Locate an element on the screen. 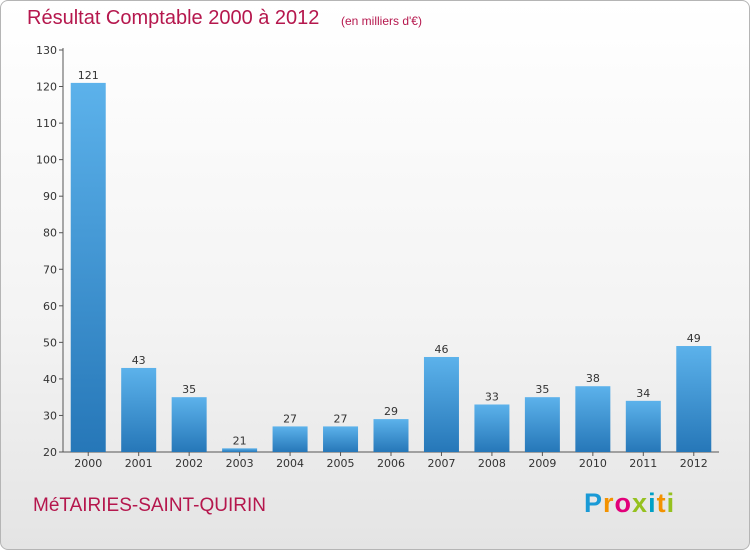 The height and width of the screenshot is (550, 750). commune-name: MéTAIRIES-SAINT-QUIRIN is located at coordinates (149, 505).